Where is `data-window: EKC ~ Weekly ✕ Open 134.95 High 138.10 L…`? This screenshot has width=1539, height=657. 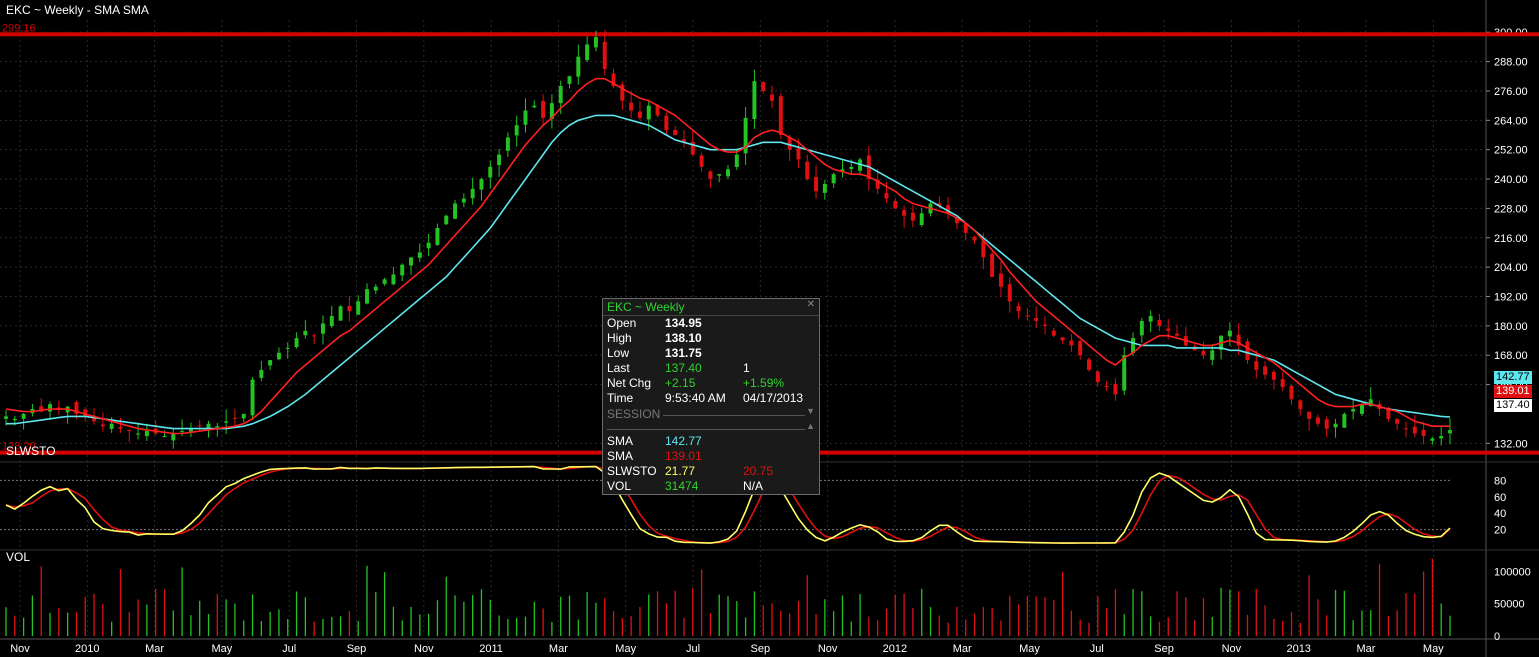 data-window: EKC ~ Weekly ✕ Open 134.95 High 138.10 L… is located at coordinates (711, 396).